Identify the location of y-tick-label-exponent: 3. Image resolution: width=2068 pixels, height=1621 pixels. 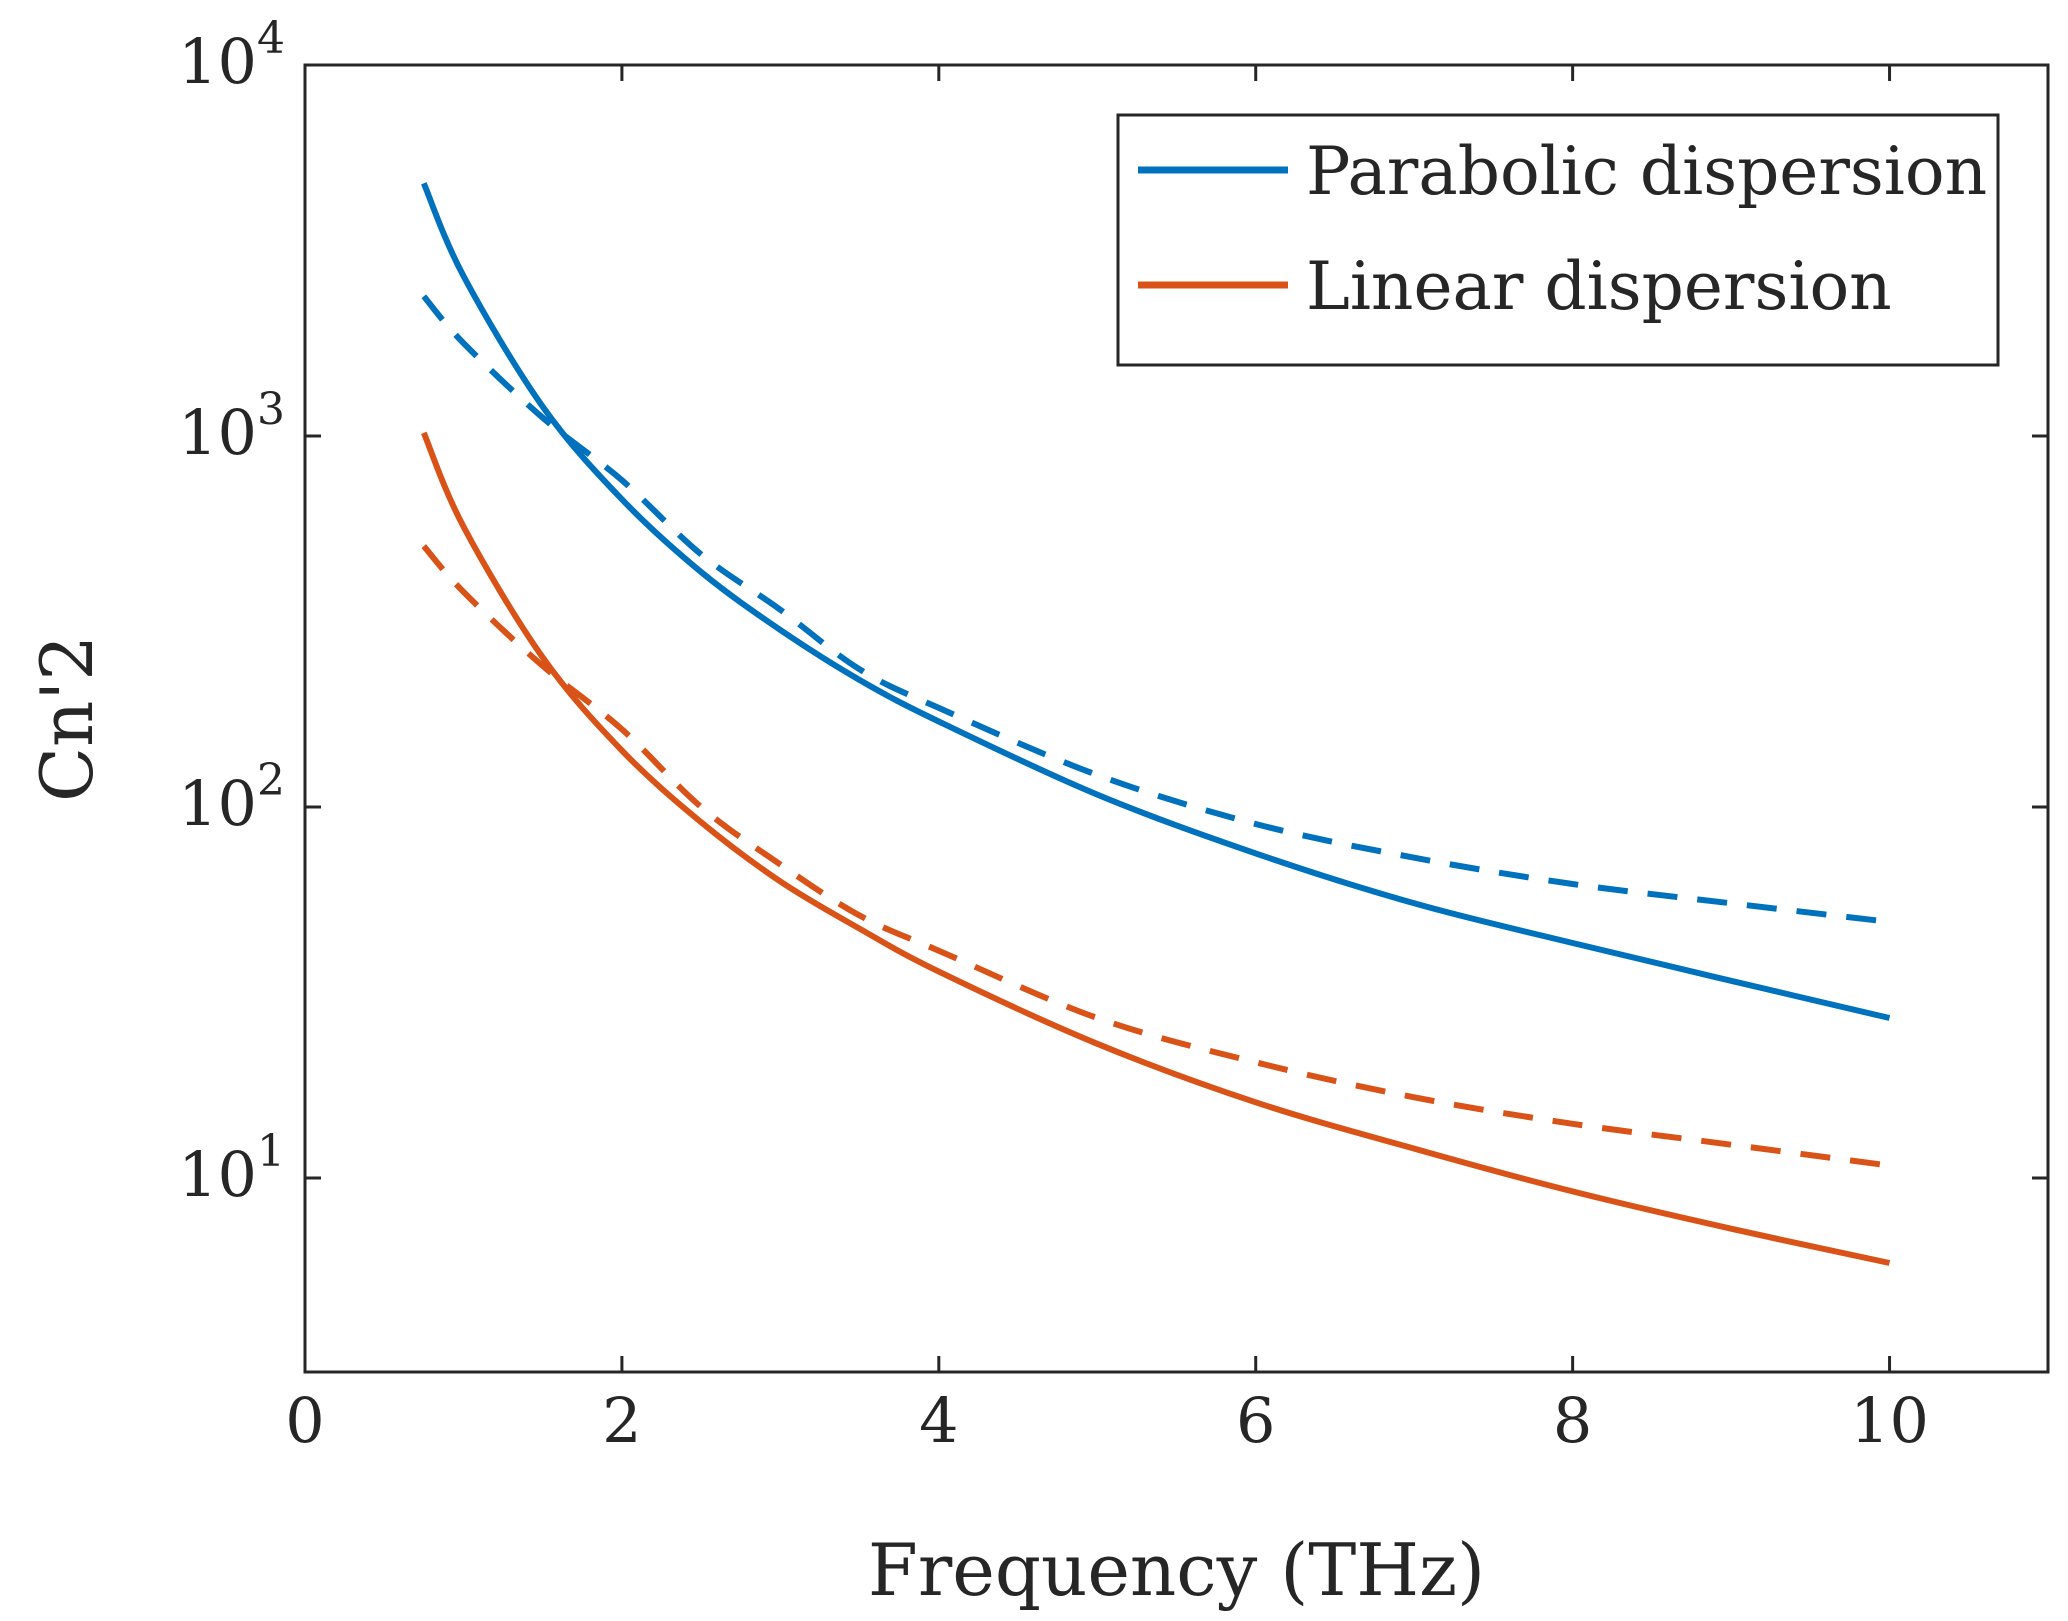
(271, 409).